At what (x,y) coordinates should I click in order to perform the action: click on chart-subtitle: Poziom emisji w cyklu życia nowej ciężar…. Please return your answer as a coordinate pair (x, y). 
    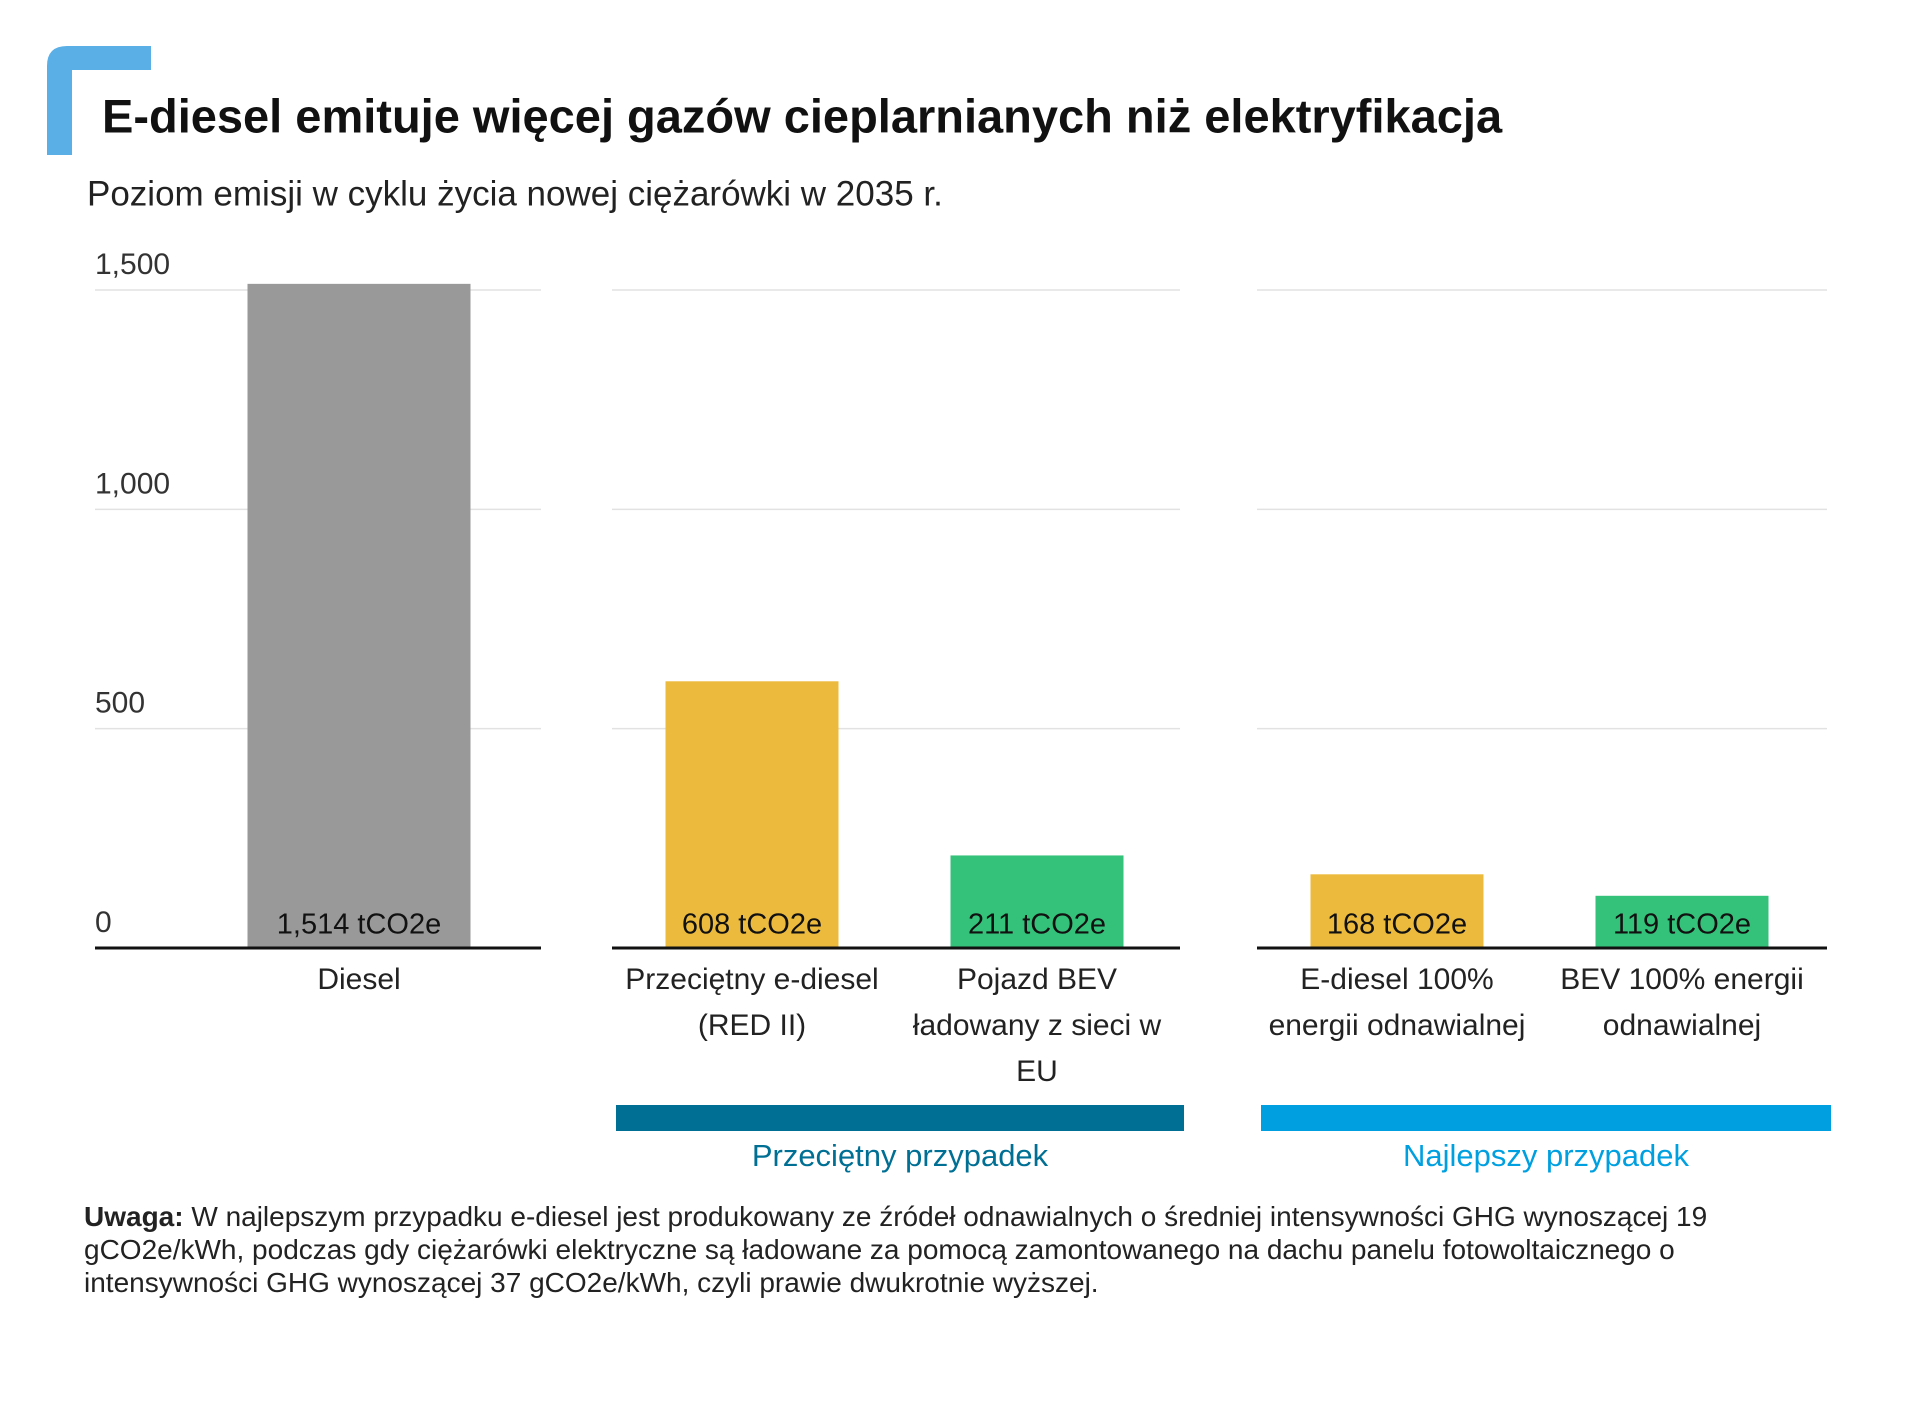
    Looking at the image, I should click on (515, 193).